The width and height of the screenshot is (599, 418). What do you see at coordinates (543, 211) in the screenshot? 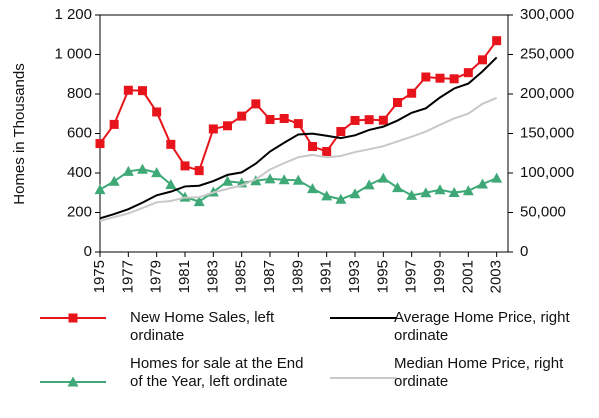
I see `y2-tick-label: 50,000` at bounding box center [543, 211].